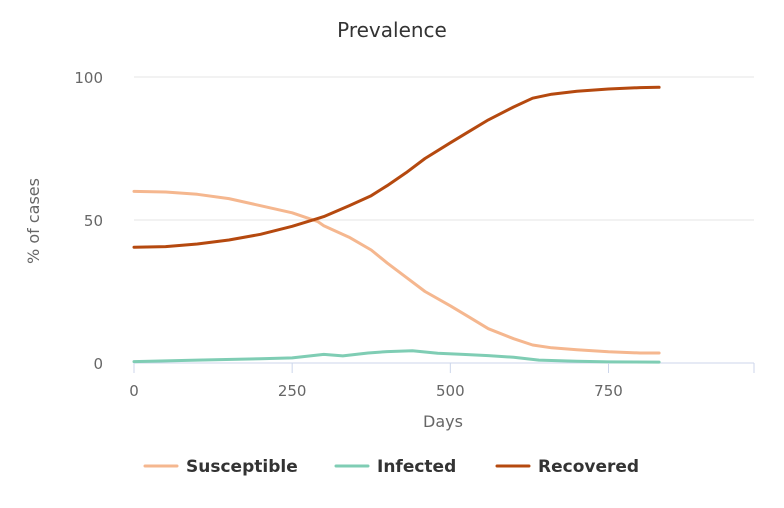 Image resolution: width=784 pixels, height=508 pixels. I want to click on x-tick-label: 500, so click(450, 391).